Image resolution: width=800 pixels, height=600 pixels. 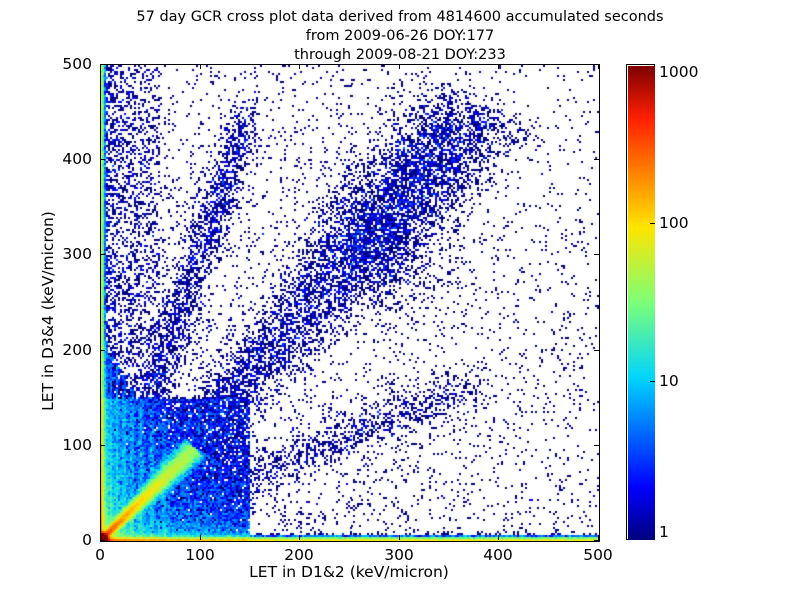 What do you see at coordinates (200, 555) in the screenshot?
I see `x-axis-tick-label: 100` at bounding box center [200, 555].